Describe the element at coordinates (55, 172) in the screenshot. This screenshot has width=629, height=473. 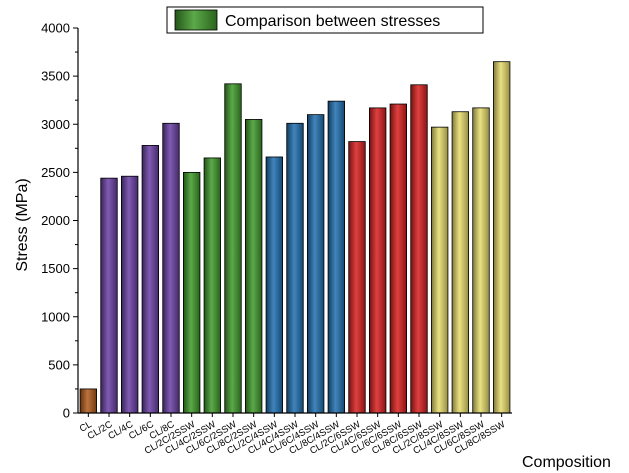
I see `y-tick-label: 2500` at that location.